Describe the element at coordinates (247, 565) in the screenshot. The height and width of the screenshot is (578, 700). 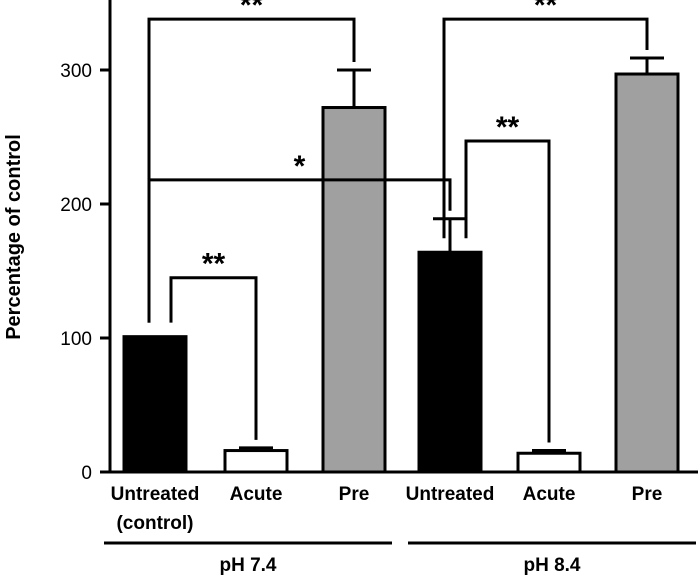
I see `group-label: pH 7.4` at that location.